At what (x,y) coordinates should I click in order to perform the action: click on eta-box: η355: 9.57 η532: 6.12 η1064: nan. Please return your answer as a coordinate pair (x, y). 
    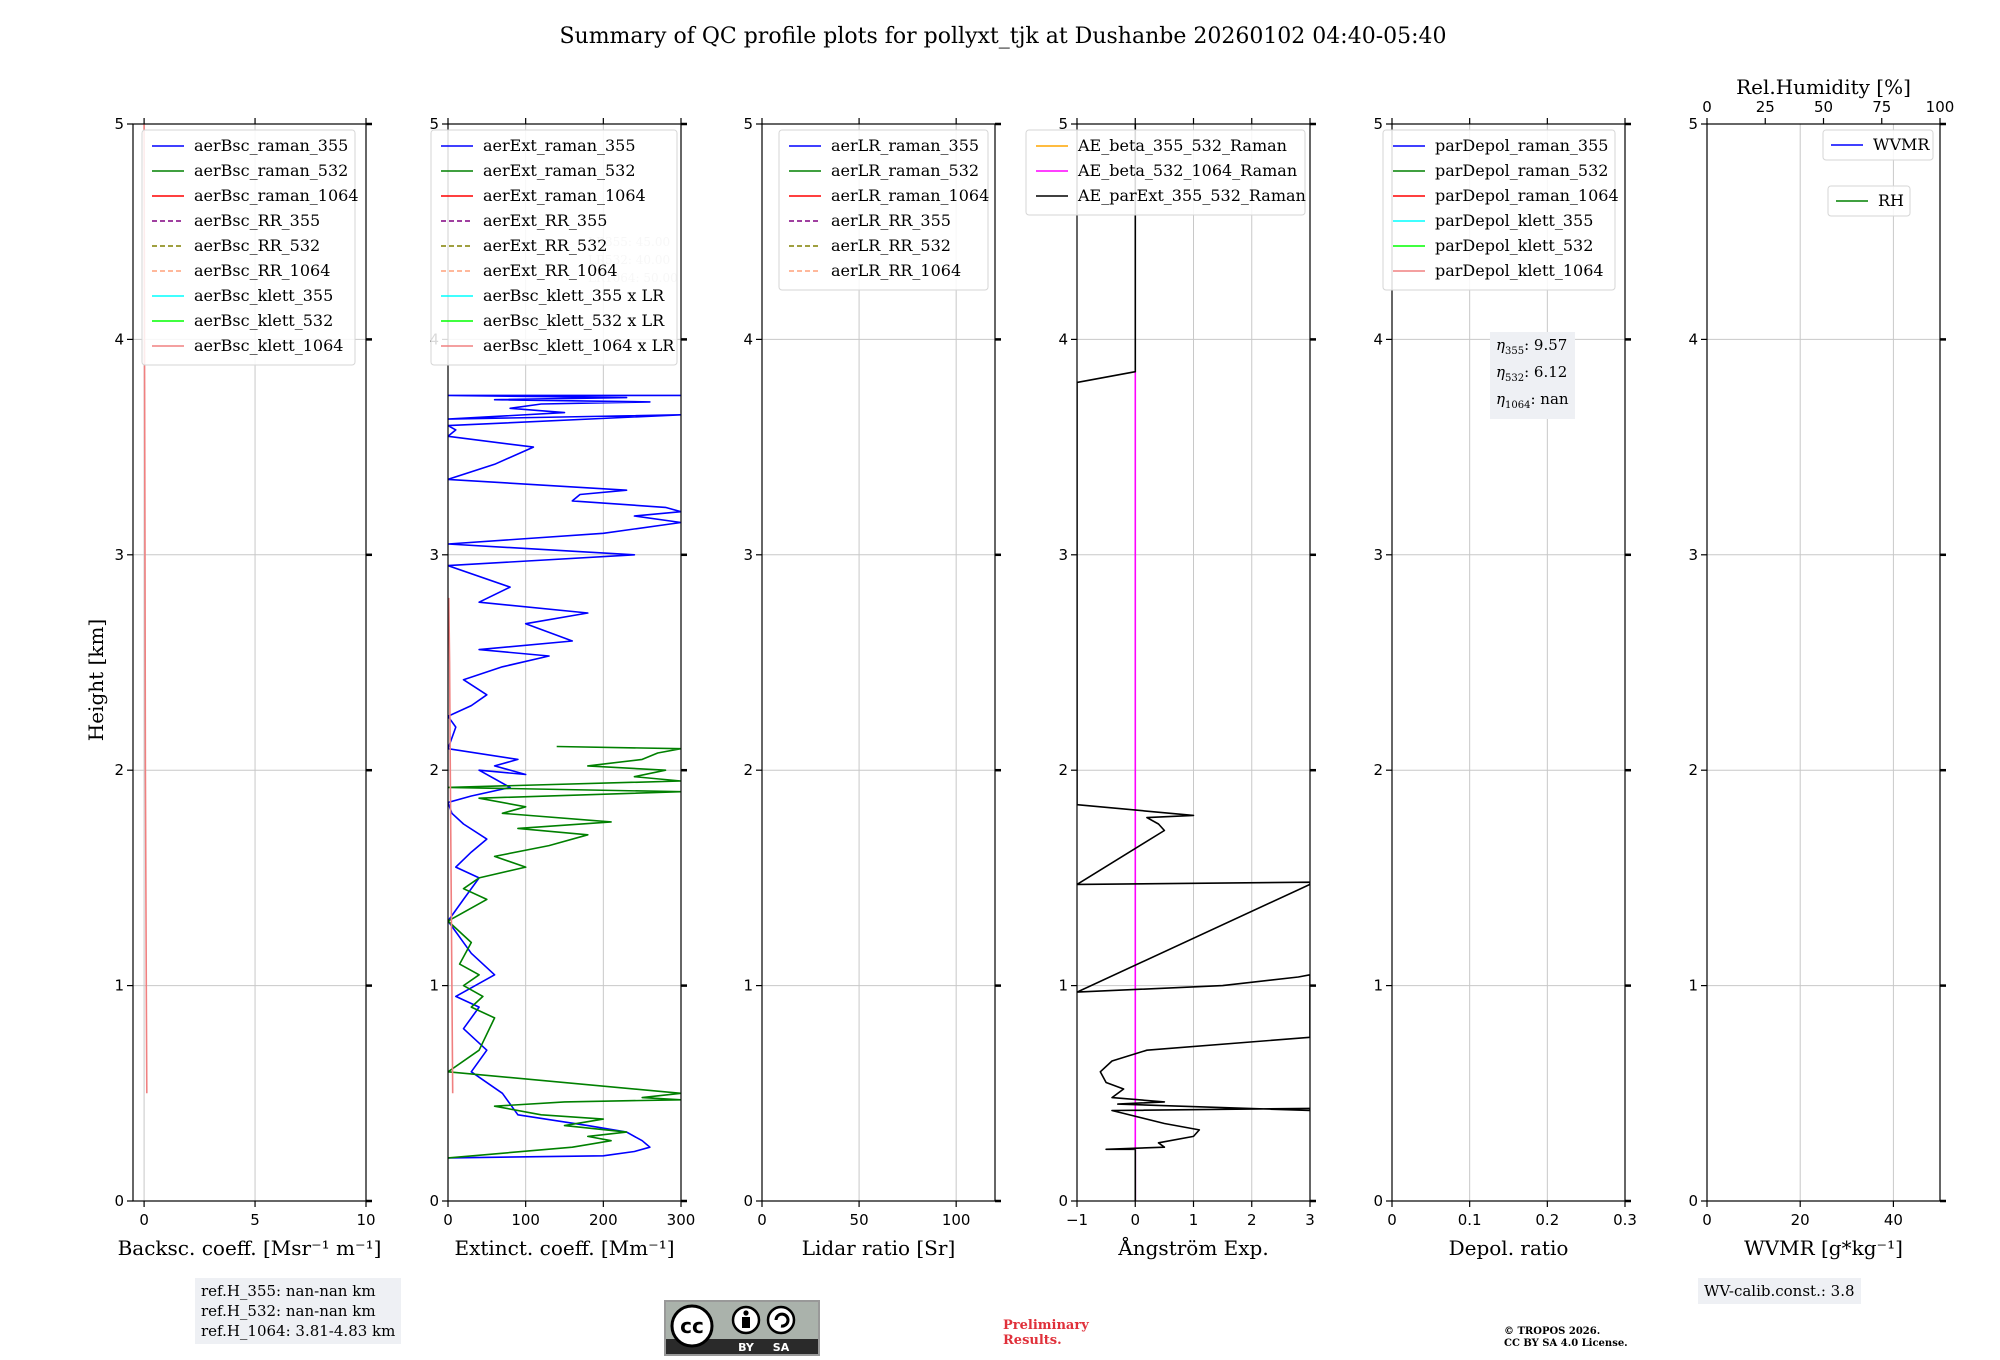
    Looking at the image, I should click on (1532, 375).